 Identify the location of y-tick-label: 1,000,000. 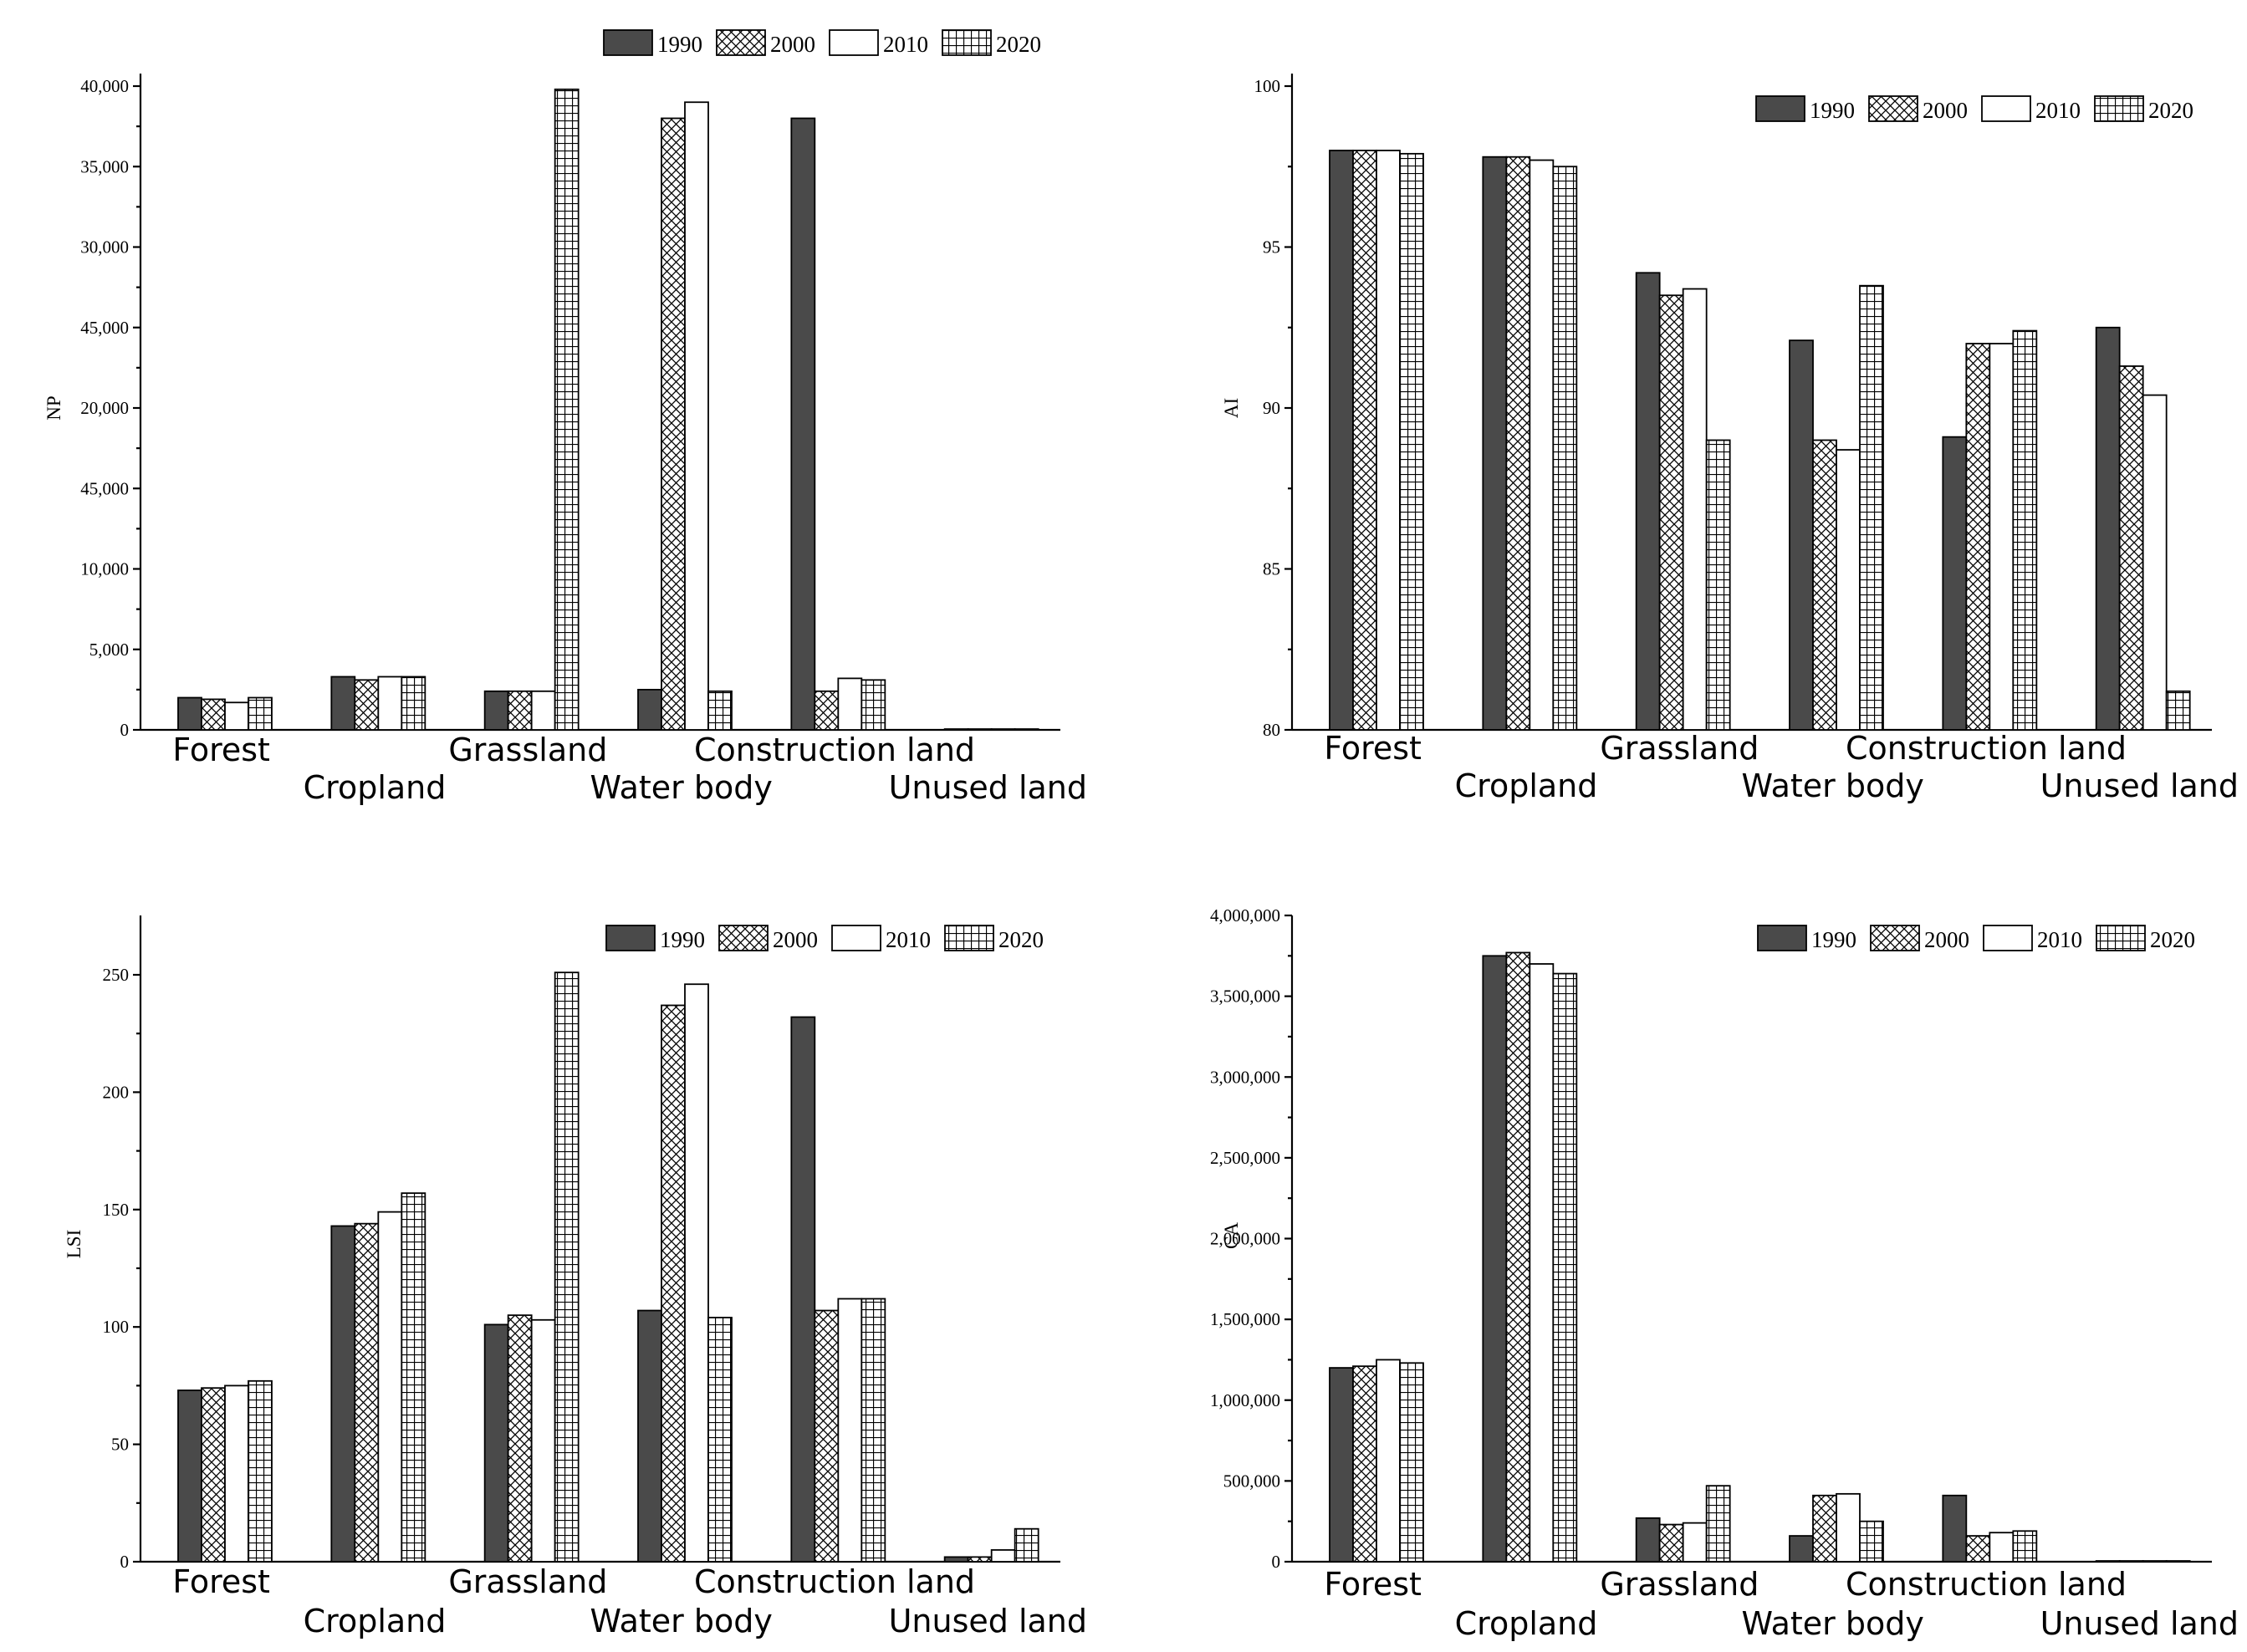
(1245, 1400).